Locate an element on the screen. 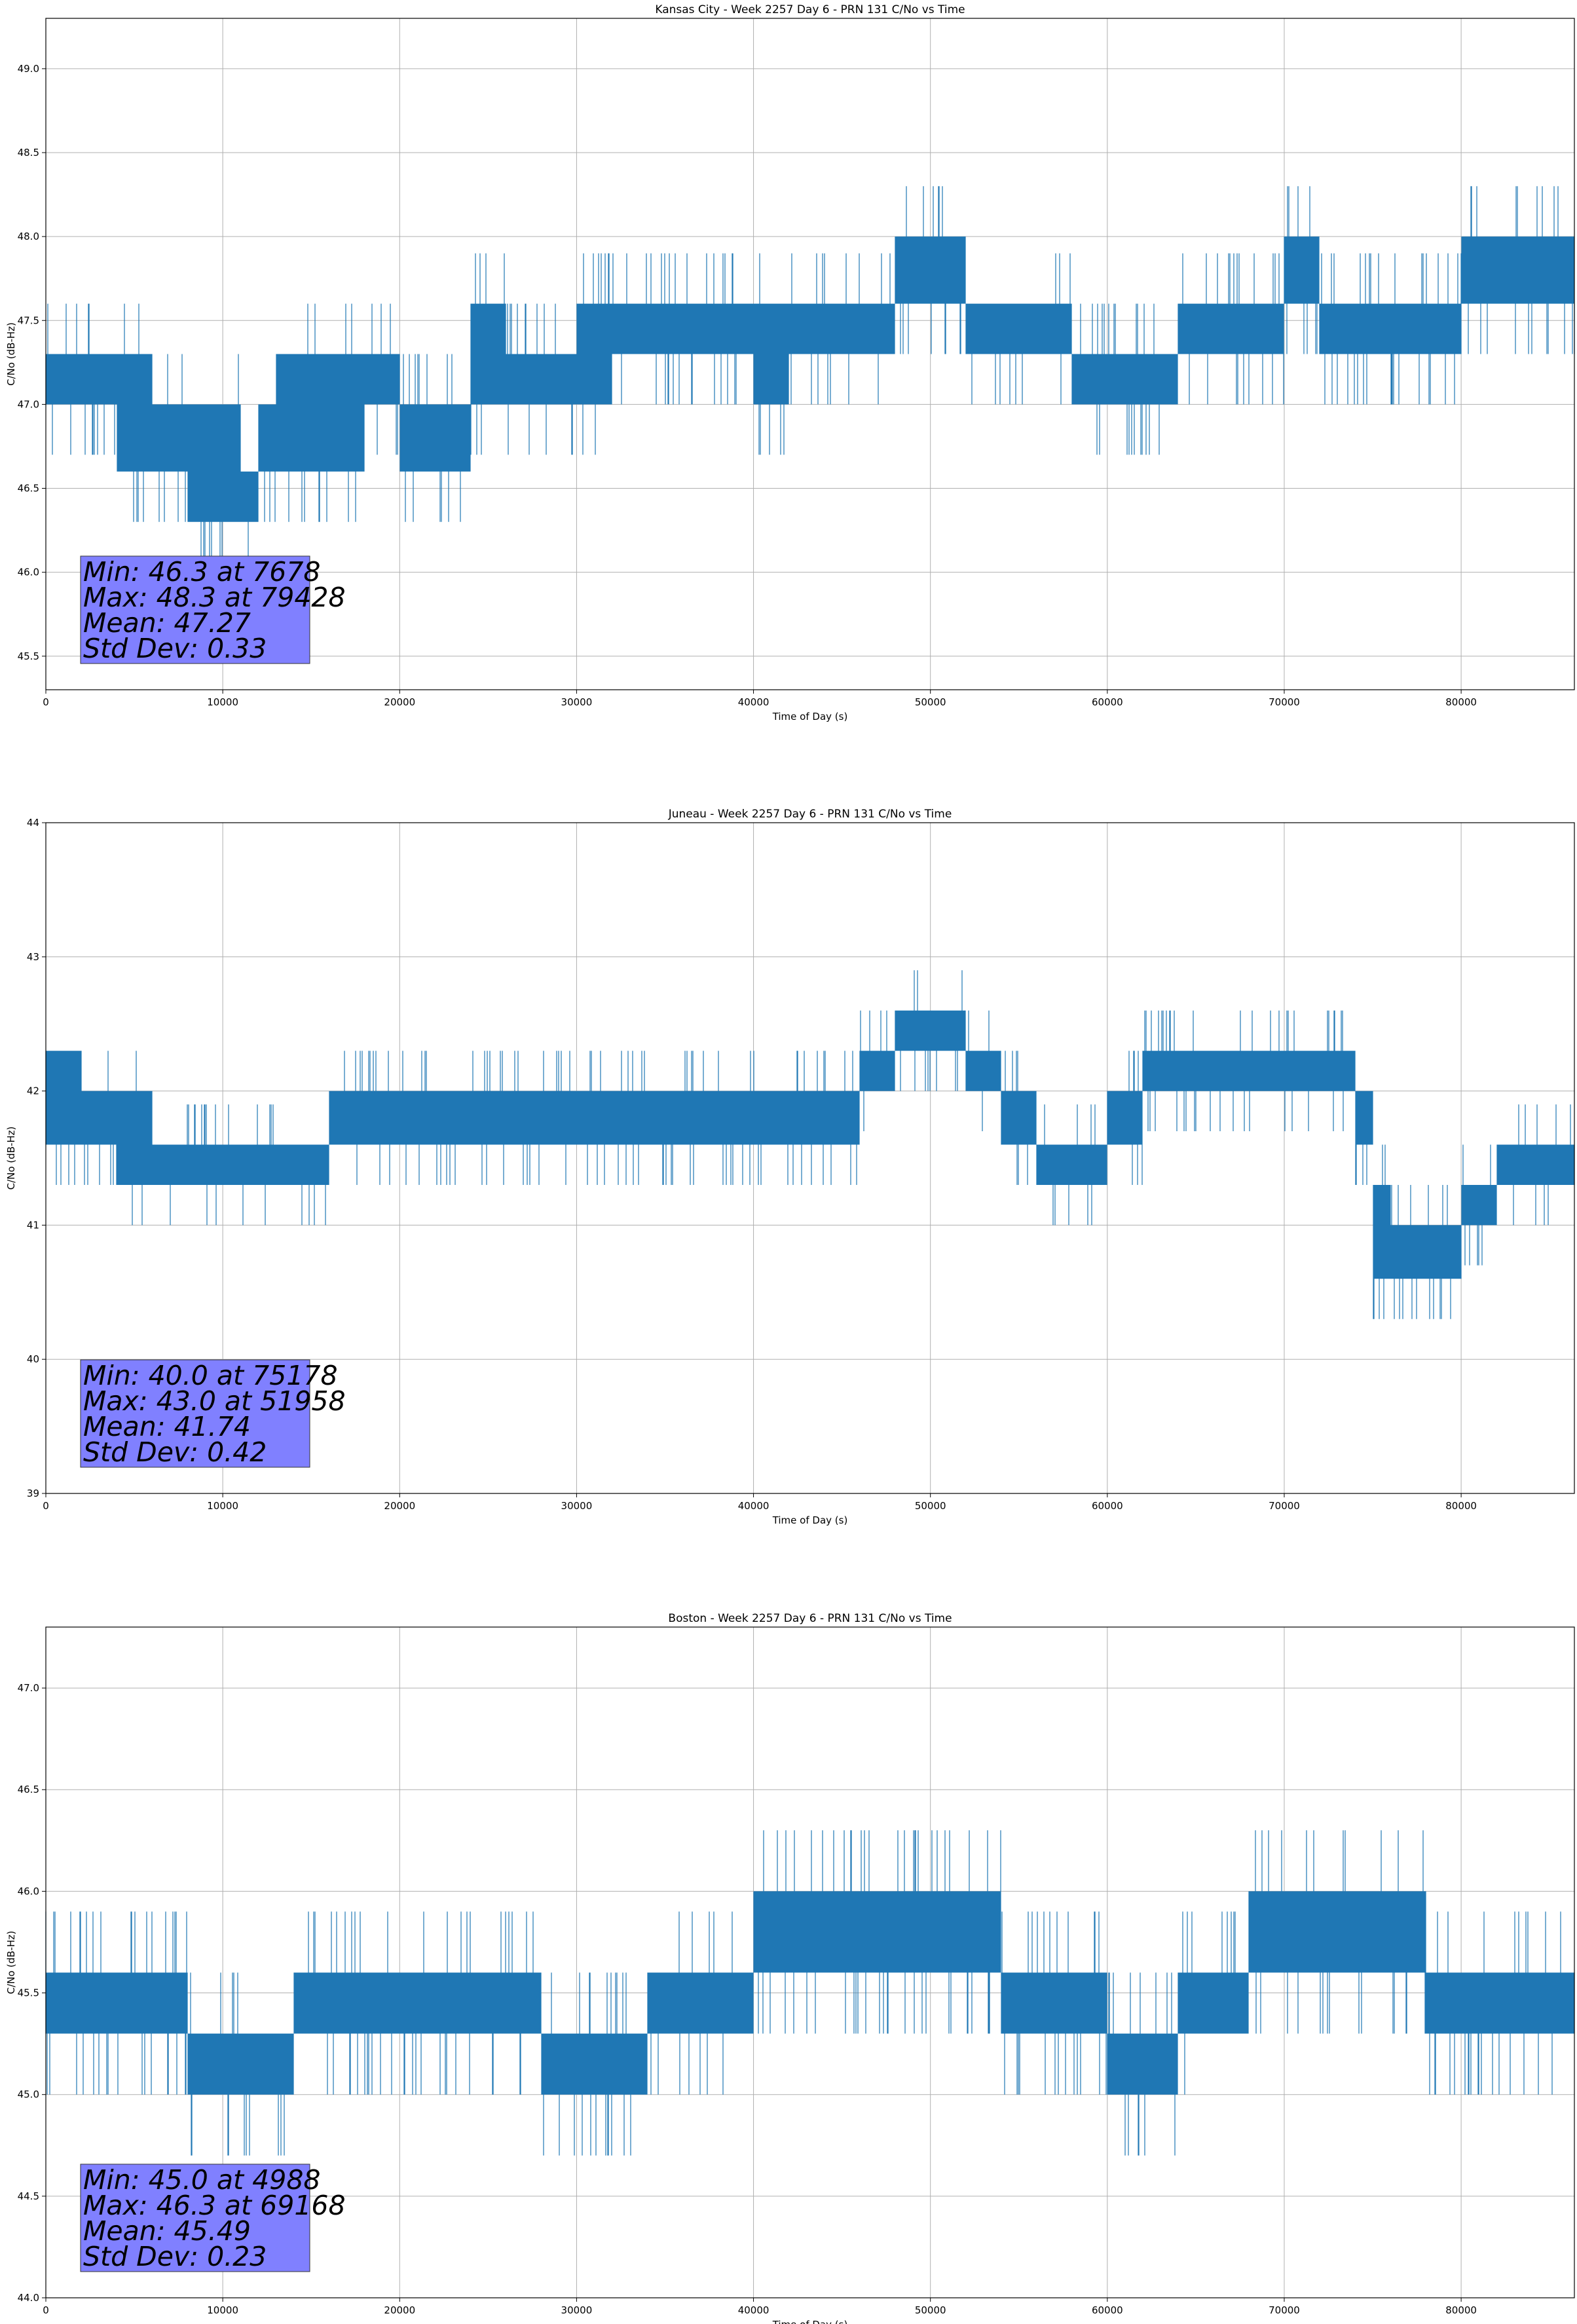 This screenshot has width=1577, height=2324. series-band is located at coordinates (810, 1144).